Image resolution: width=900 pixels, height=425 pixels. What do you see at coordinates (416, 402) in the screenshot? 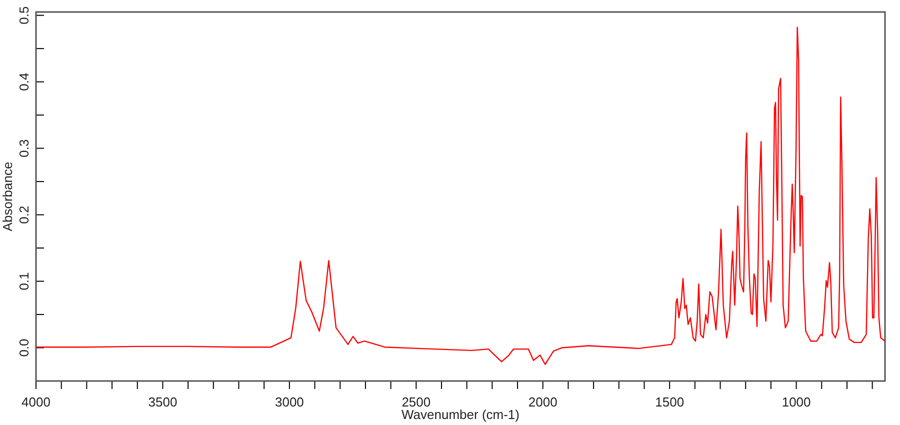
I see `x-tick-label: 2500` at bounding box center [416, 402].